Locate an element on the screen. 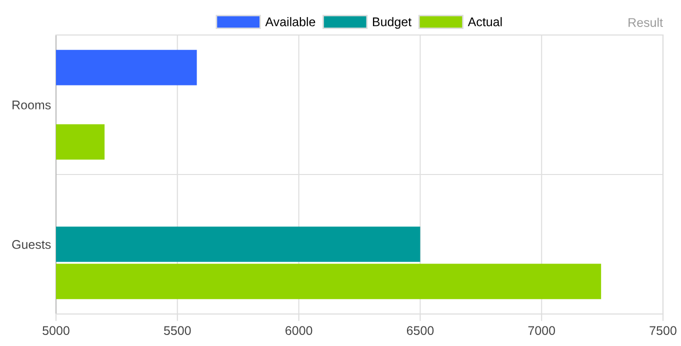 The height and width of the screenshot is (346, 681). legend-label: Budget is located at coordinates (392, 23).